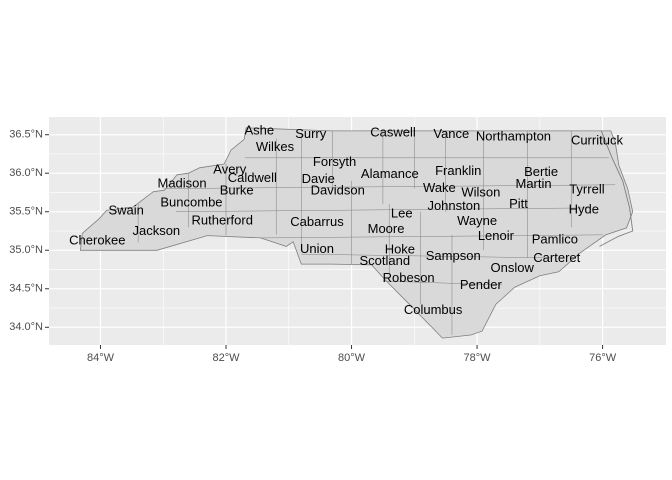 This screenshot has width=672, height=480. Describe the element at coordinates (338, 189) in the screenshot. I see `county-label: Davidson` at that location.